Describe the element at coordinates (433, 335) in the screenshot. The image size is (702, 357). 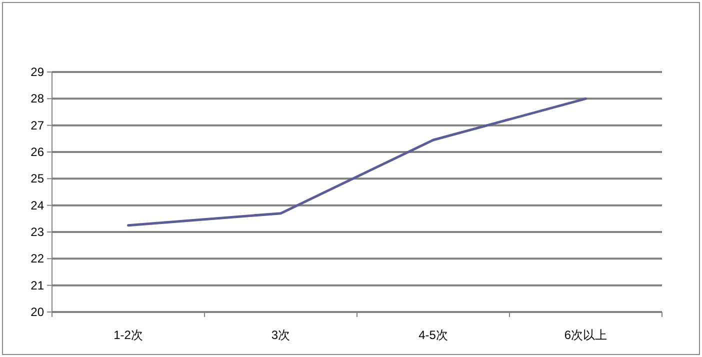
I see `x-tick-label: 4-5次` at that location.